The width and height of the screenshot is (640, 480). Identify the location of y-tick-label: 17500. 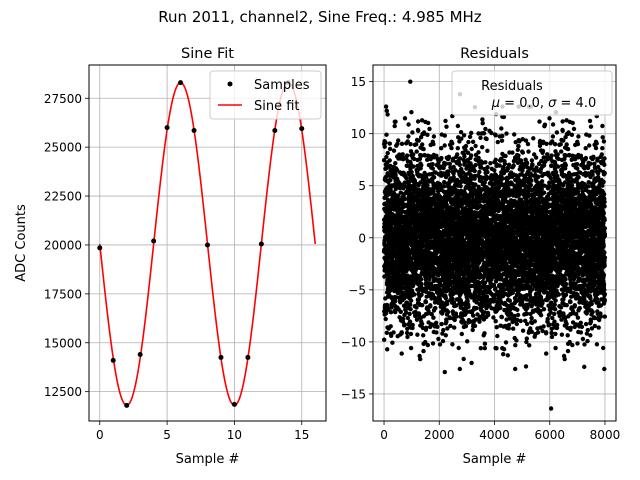
(63, 294).